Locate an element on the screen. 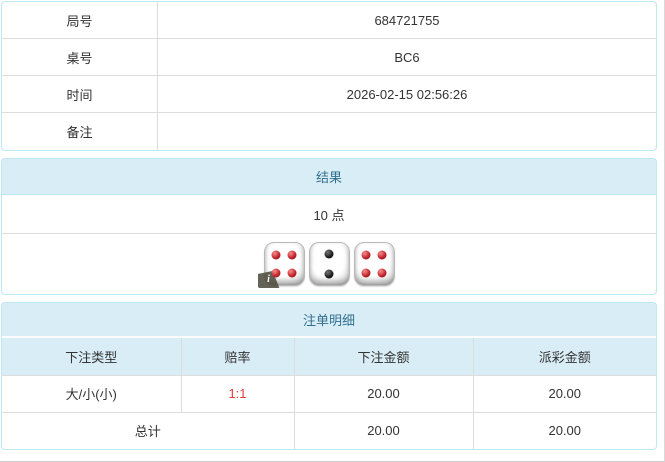 This screenshot has width=665, height=462. dice-row: i is located at coordinates (329, 264).